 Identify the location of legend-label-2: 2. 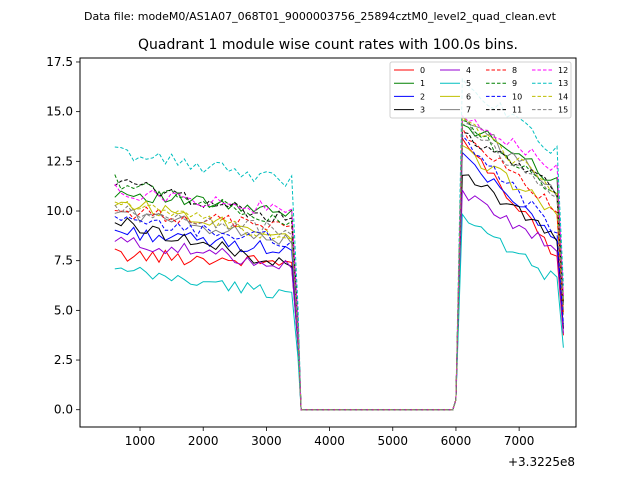
(422, 96).